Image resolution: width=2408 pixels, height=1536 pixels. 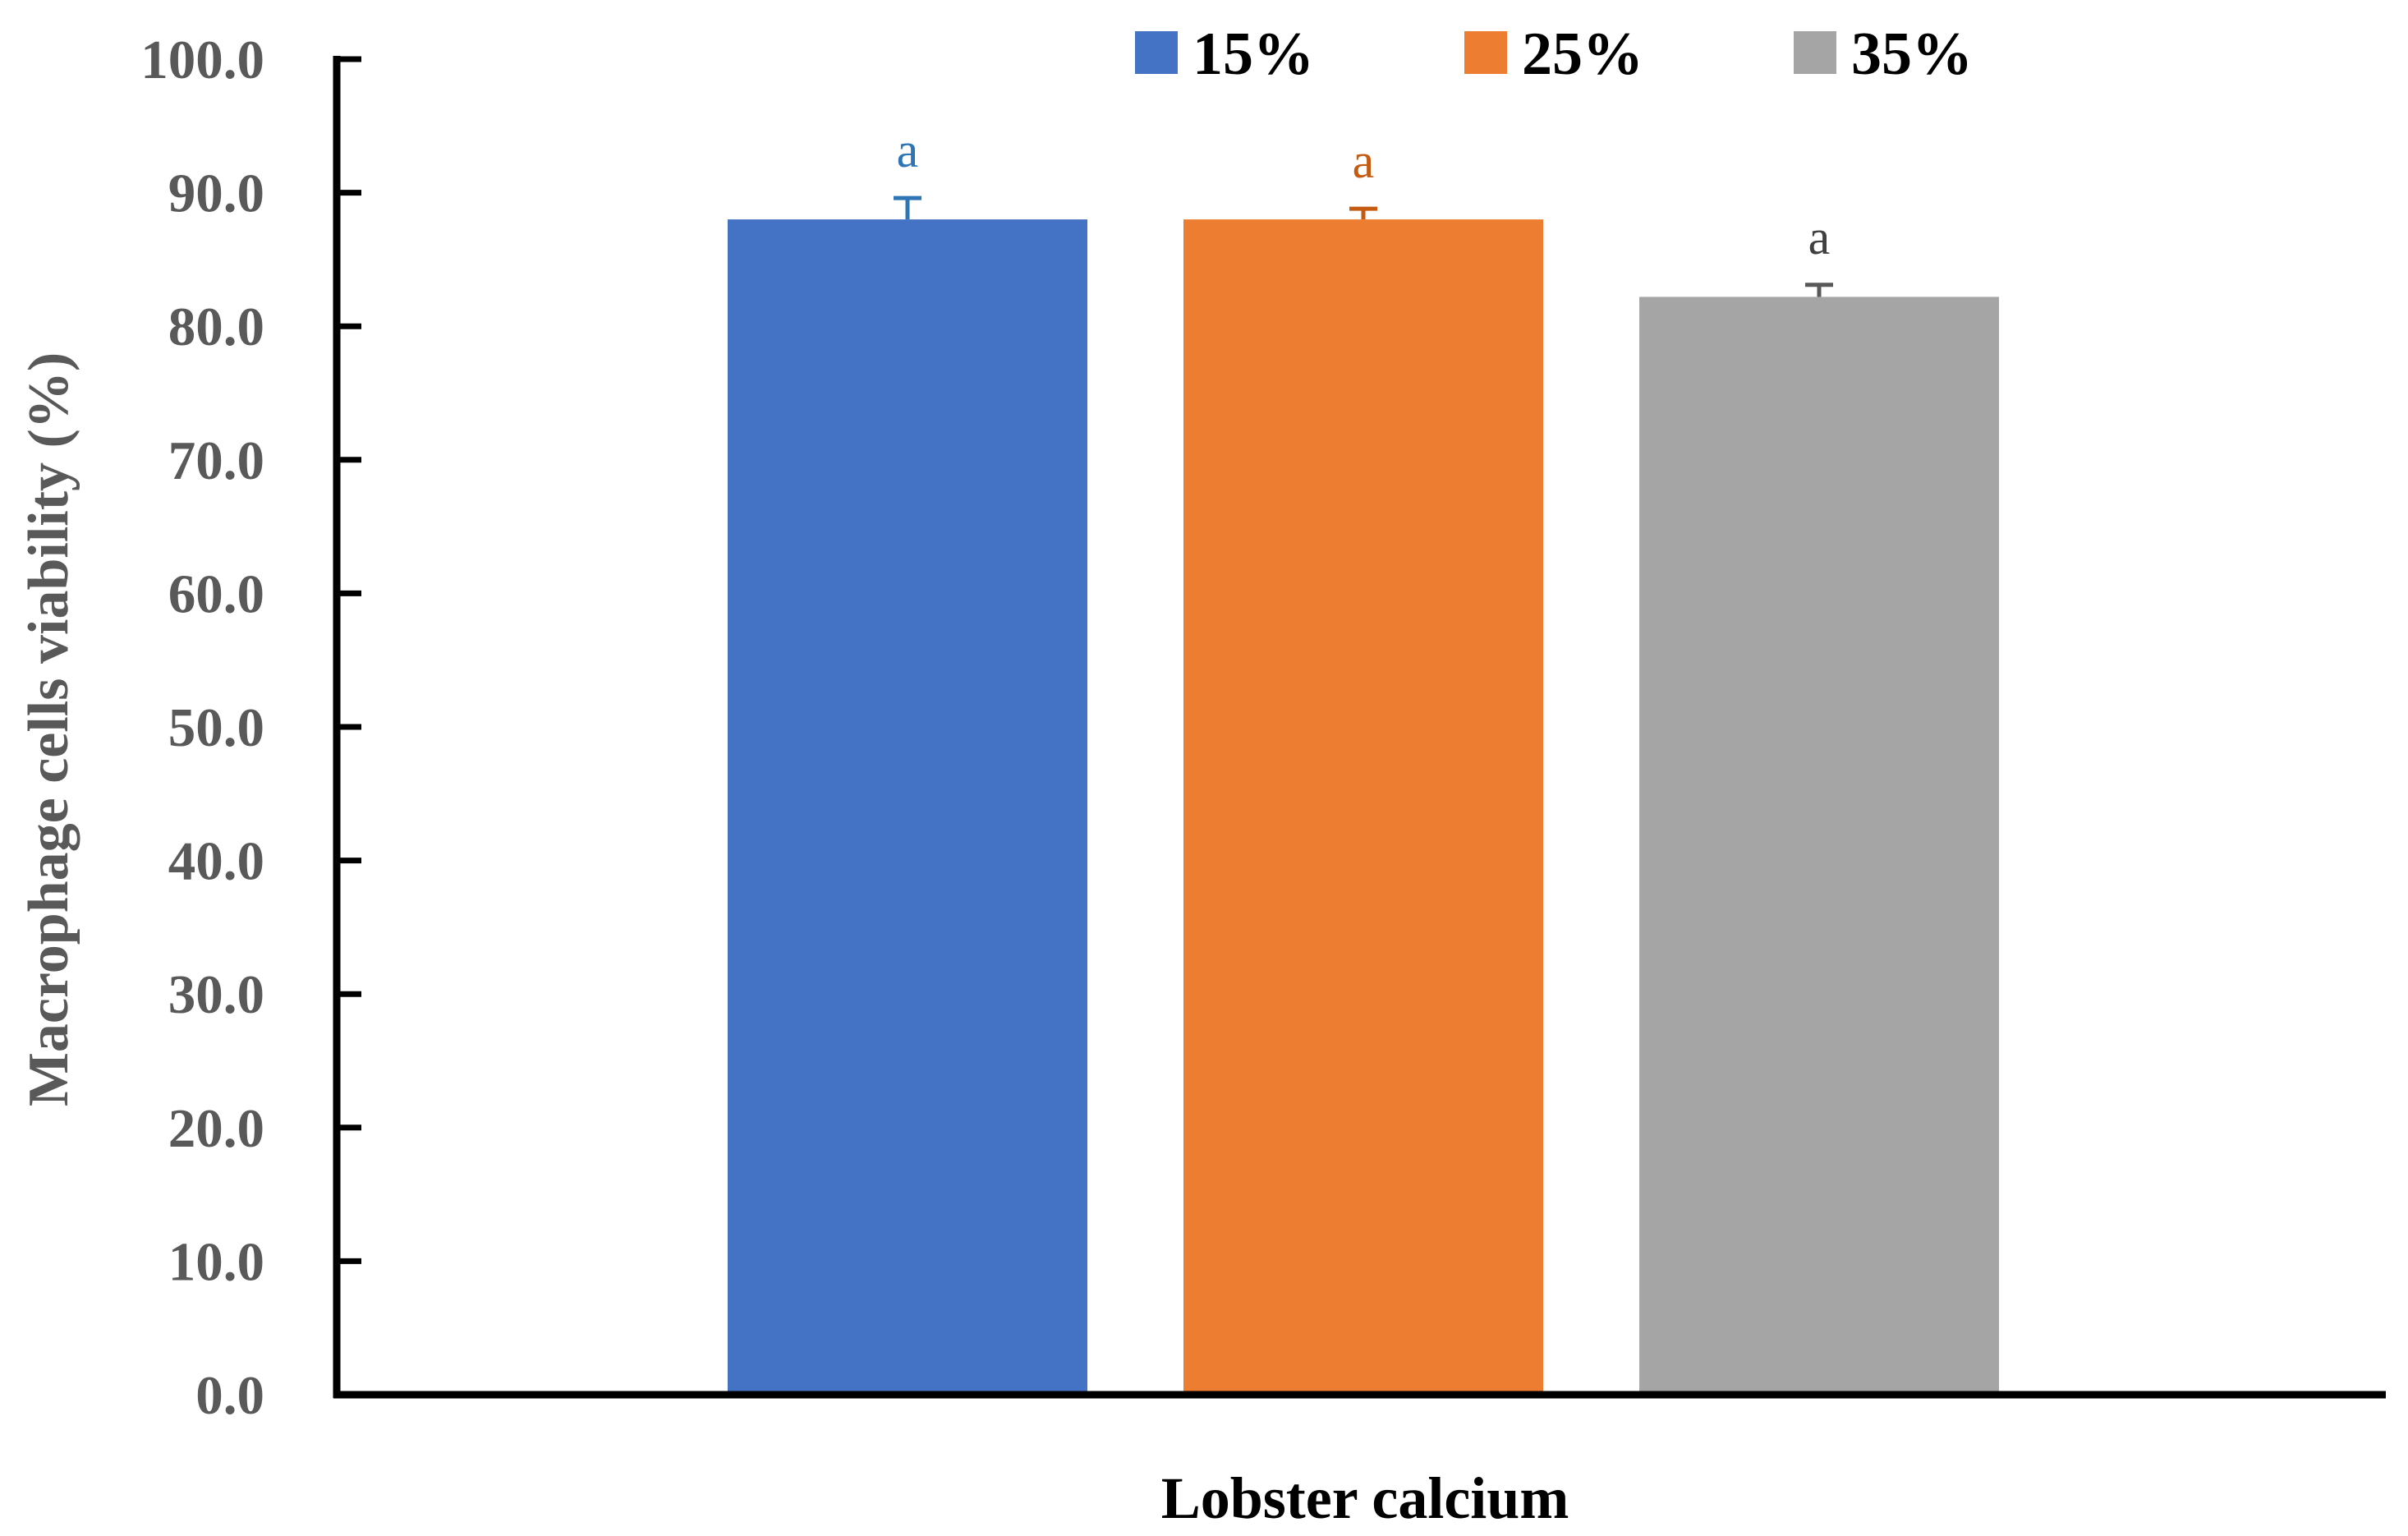 What do you see at coordinates (1363, 246) in the screenshot?
I see `error-bars` at bounding box center [1363, 246].